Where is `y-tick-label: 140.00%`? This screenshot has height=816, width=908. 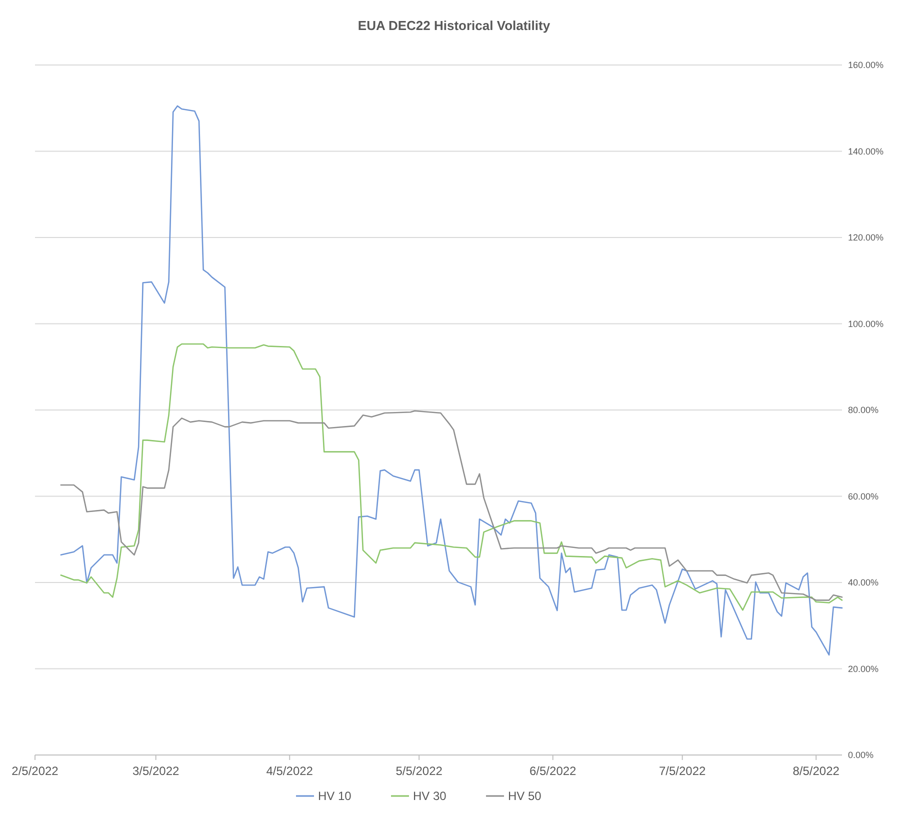 y-tick-label: 140.00% is located at coordinates (866, 151).